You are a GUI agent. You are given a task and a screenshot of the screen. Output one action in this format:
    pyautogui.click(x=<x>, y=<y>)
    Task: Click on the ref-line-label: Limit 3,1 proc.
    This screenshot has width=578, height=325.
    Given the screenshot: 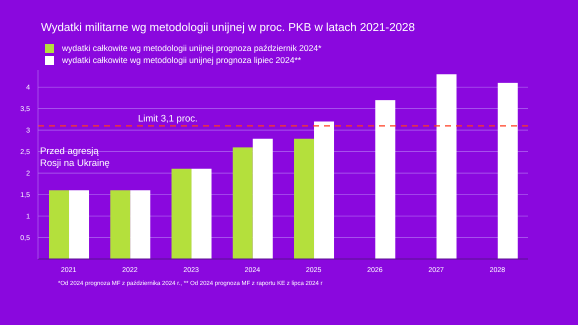 What is the action you would take?
    pyautogui.click(x=168, y=119)
    